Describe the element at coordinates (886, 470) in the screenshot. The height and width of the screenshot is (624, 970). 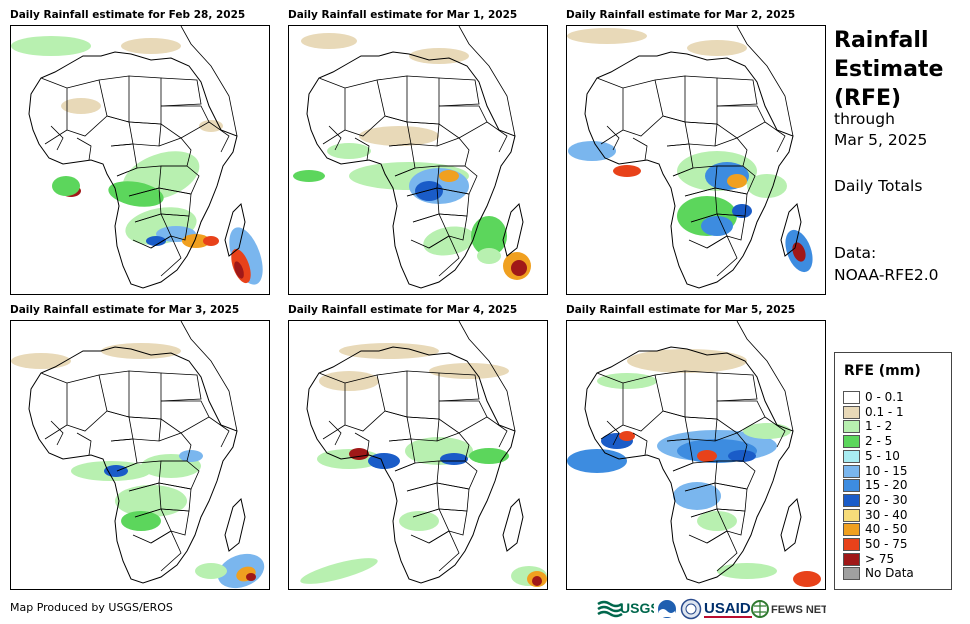
I see `legend-label: 10 - 15` at that location.